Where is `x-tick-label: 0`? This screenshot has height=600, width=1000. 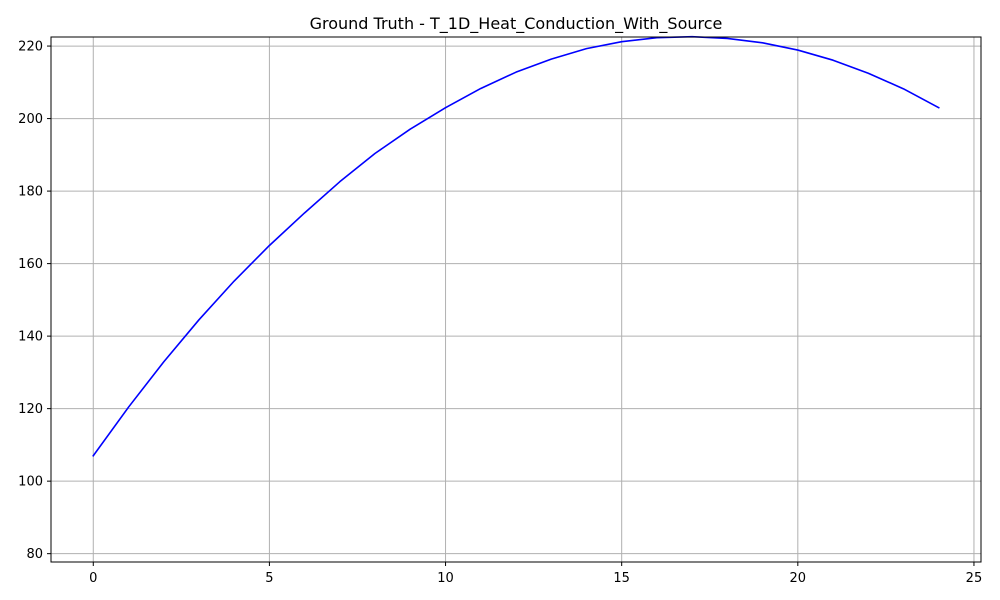 x-tick-label: 0 is located at coordinates (93, 578).